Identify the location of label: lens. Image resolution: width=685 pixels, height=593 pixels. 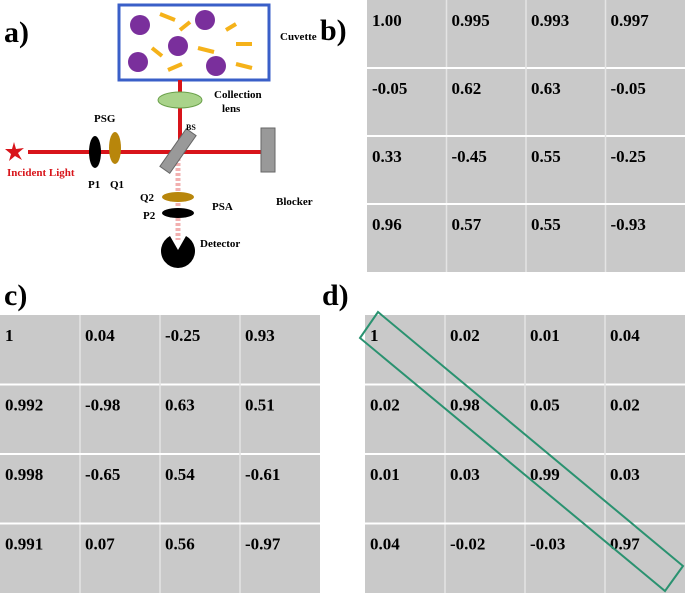
(231, 109).